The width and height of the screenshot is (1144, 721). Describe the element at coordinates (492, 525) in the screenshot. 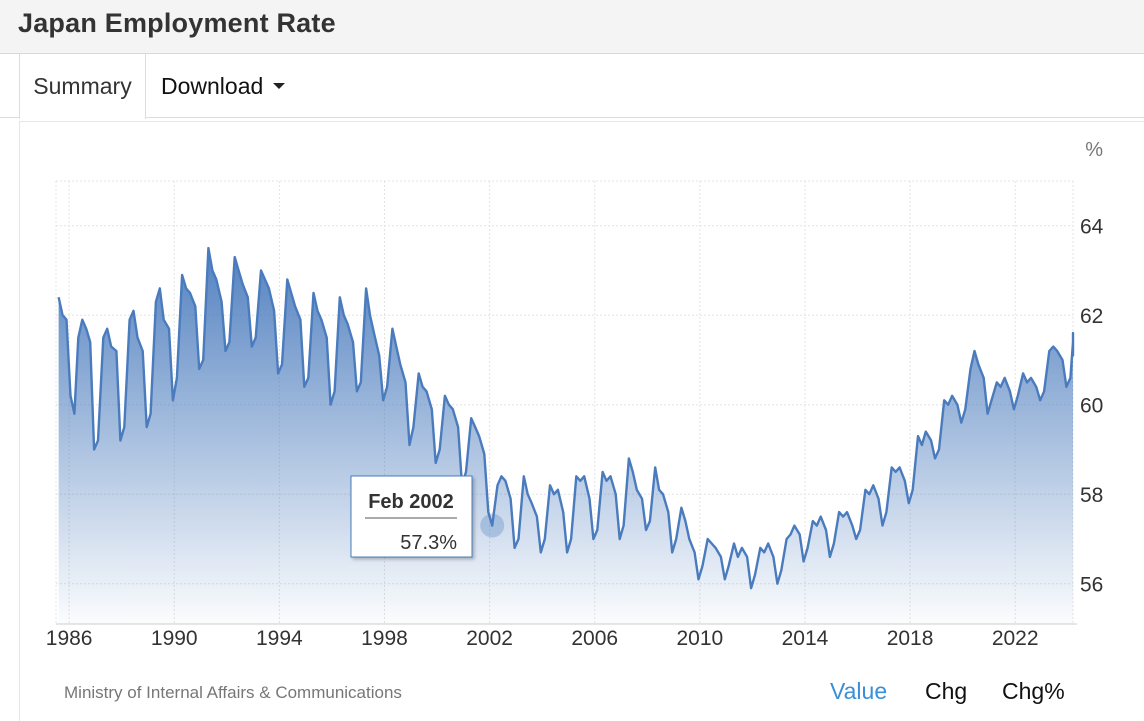

I see `highlight-point` at that location.